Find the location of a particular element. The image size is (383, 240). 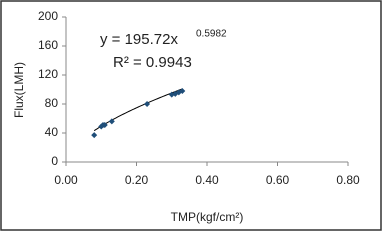

y-tick-label: 160 is located at coordinates (48, 45).